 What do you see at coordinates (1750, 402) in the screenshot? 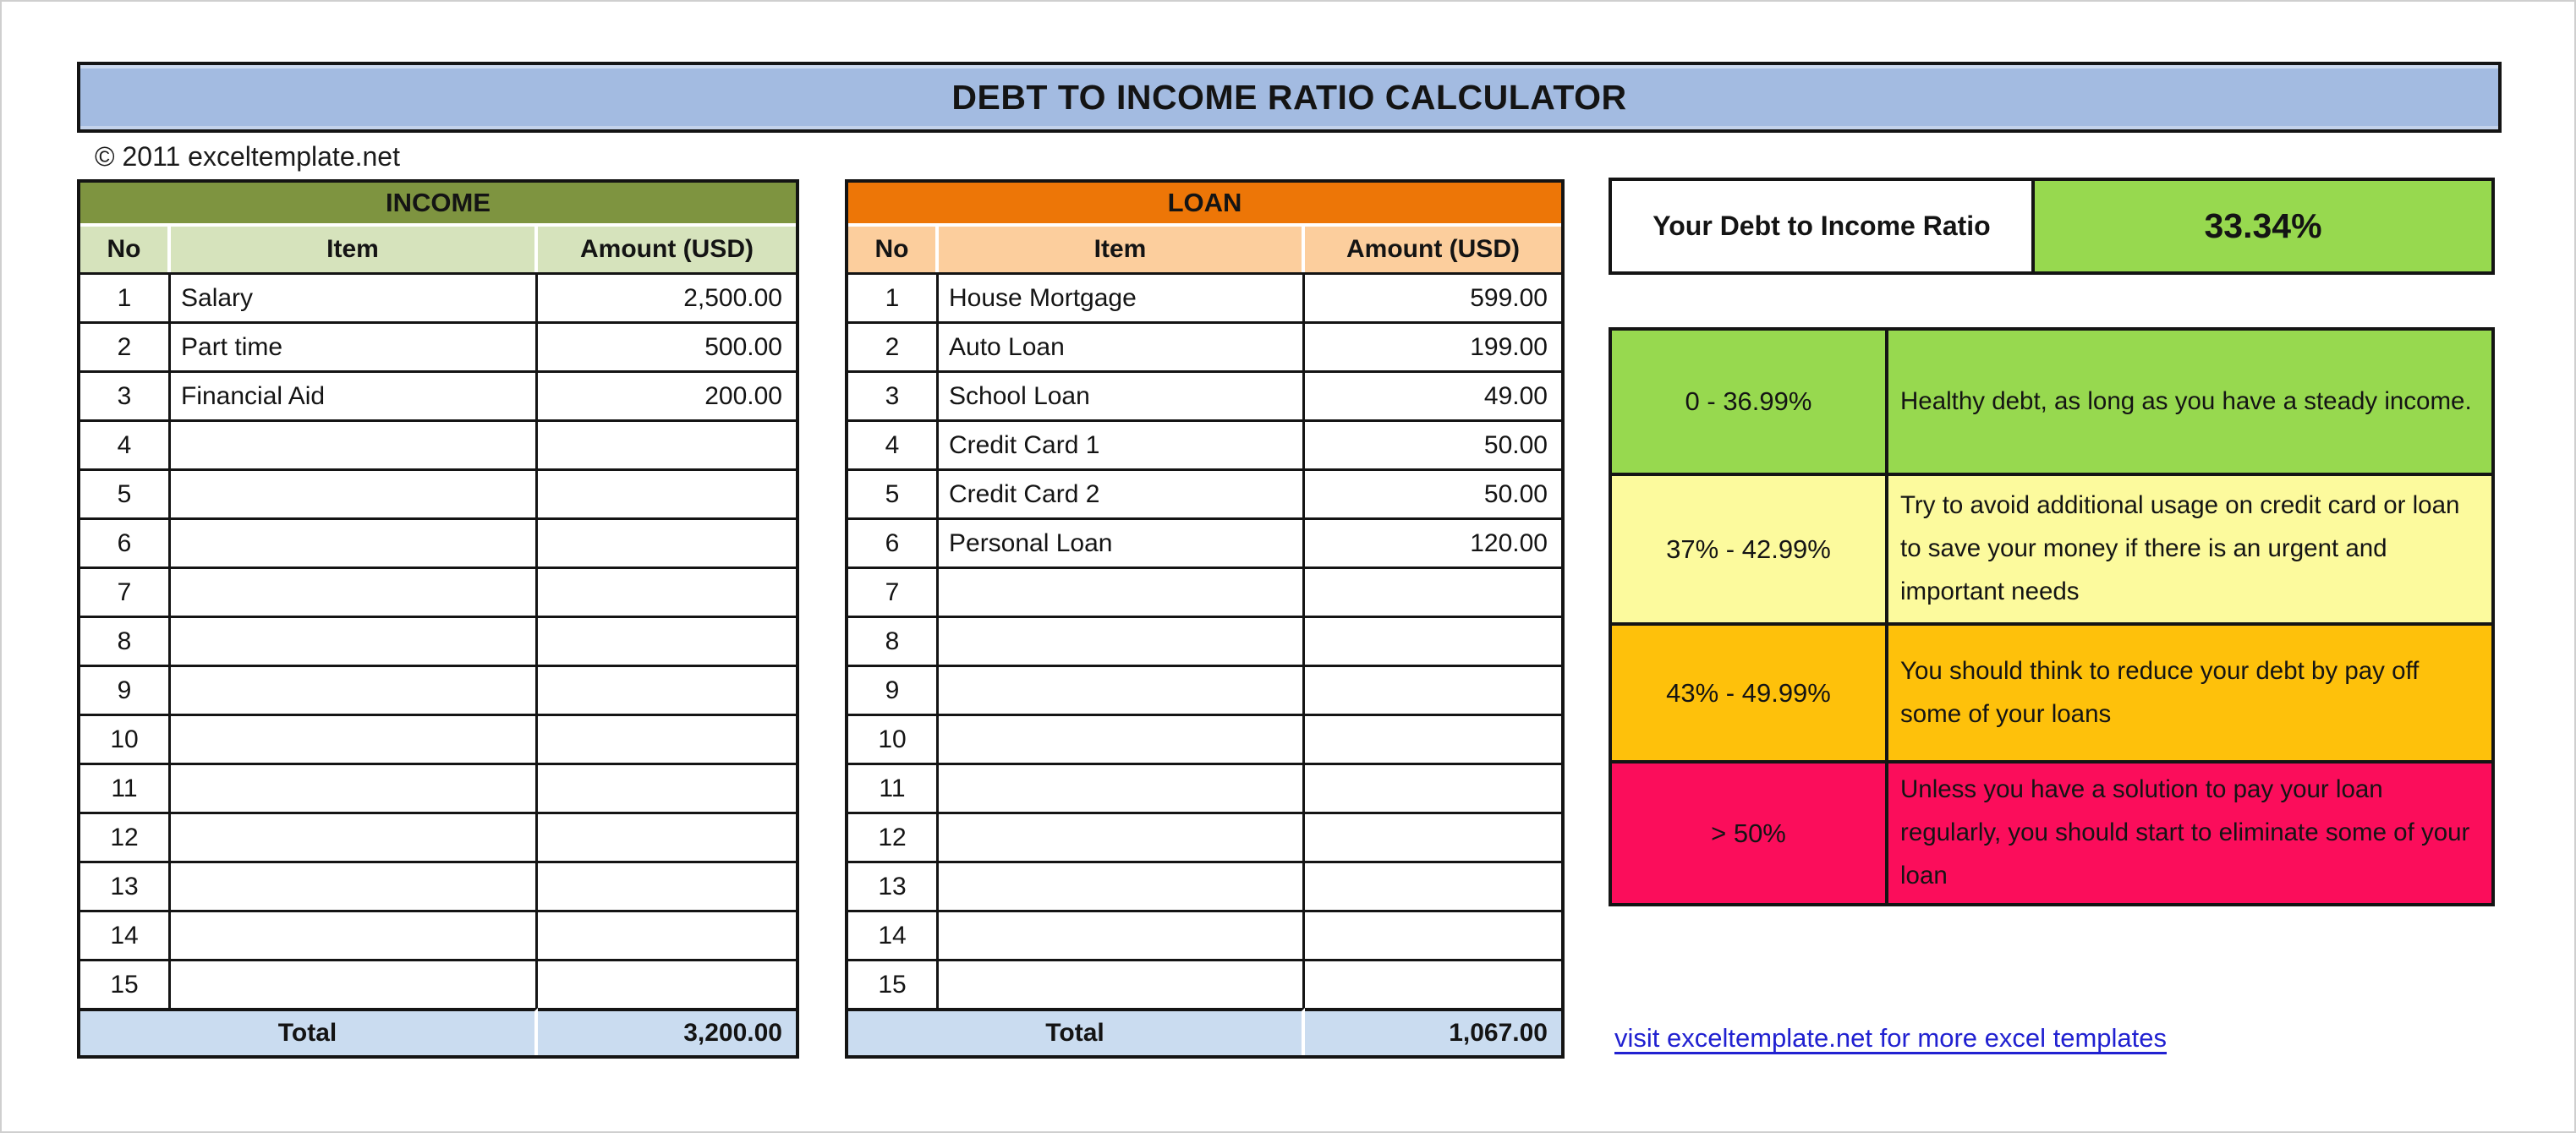
I see `legend-range-1: 0 - 36.99%` at bounding box center [1750, 402].